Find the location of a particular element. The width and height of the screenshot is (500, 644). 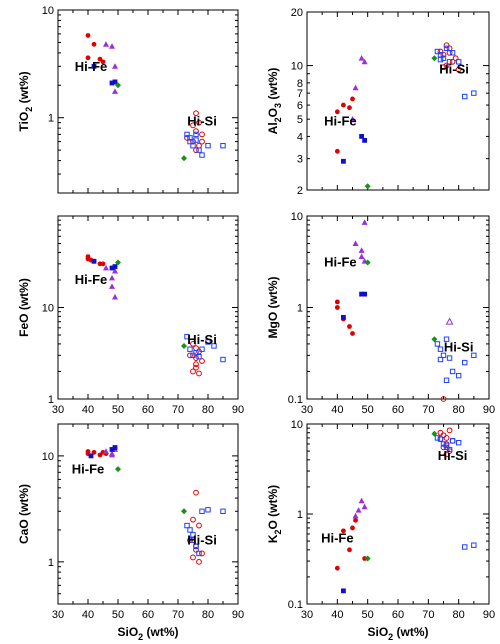

y-axis-title: Al2O3 (wt%) is located at coordinates (274, 101).